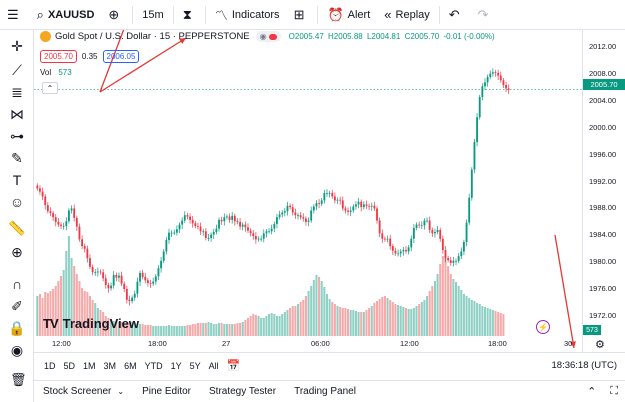 The height and width of the screenshot is (402, 625). I want to click on zoom-in-icon: ⊕, so click(17, 251).